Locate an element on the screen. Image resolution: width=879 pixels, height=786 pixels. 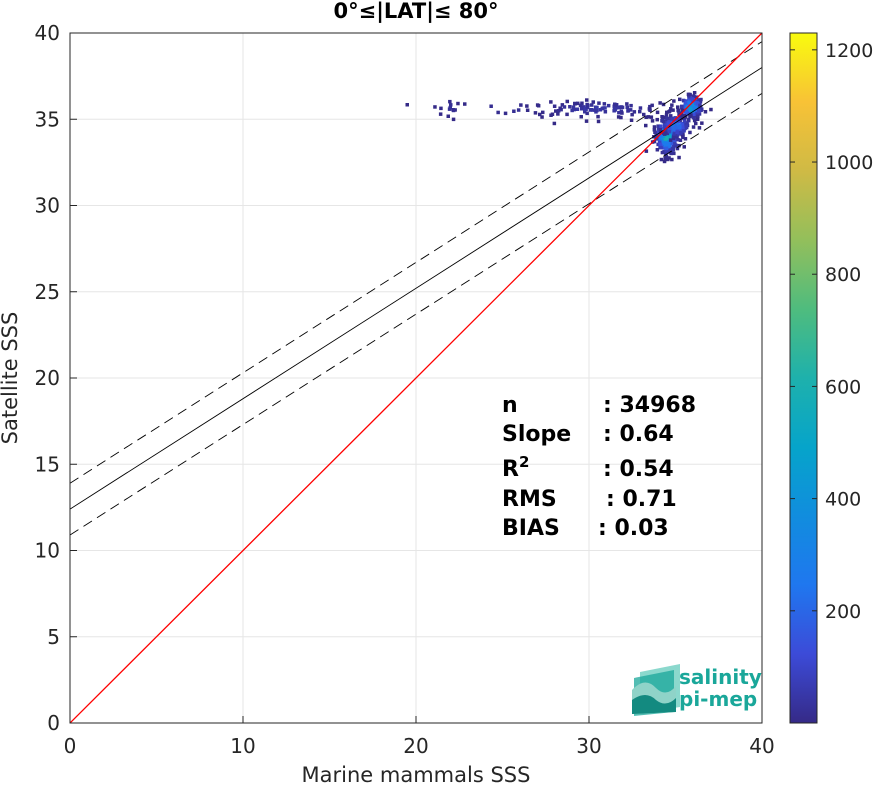
stat-value: : 0.54 is located at coordinates (638, 469).